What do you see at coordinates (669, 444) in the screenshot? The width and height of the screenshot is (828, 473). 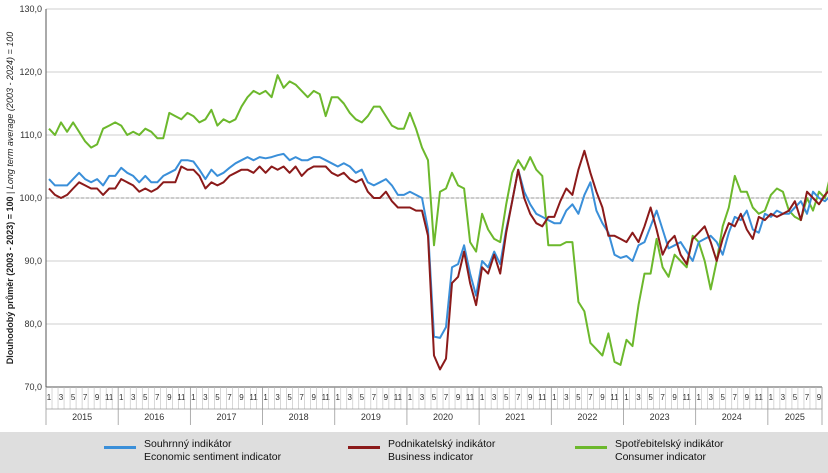 I see `legend-label-cz: Spotřebitelský indikátor` at bounding box center [669, 444].